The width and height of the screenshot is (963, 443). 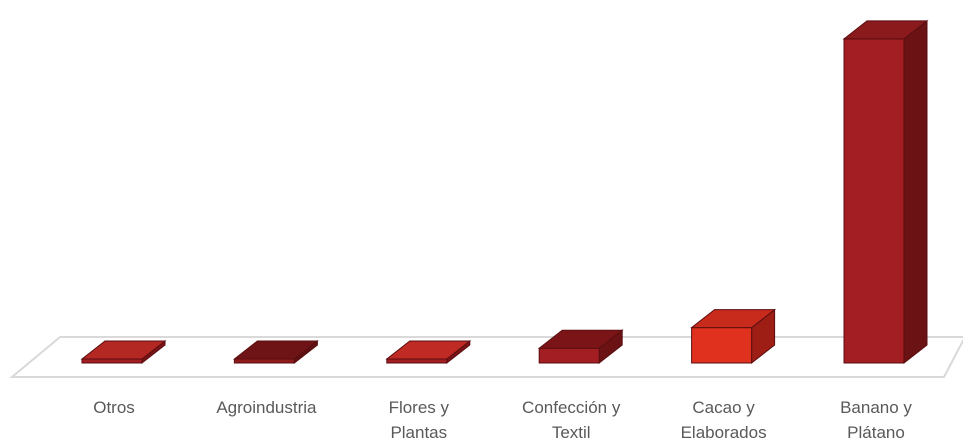 I want to click on category-label-line: Textil, so click(x=571, y=432).